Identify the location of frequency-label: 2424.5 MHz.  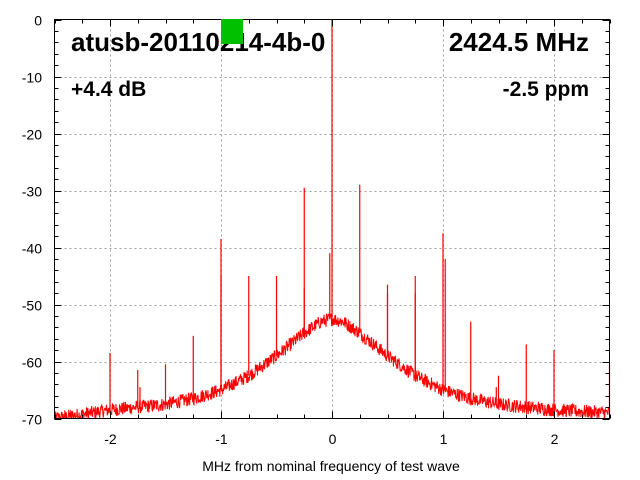
(519, 42).